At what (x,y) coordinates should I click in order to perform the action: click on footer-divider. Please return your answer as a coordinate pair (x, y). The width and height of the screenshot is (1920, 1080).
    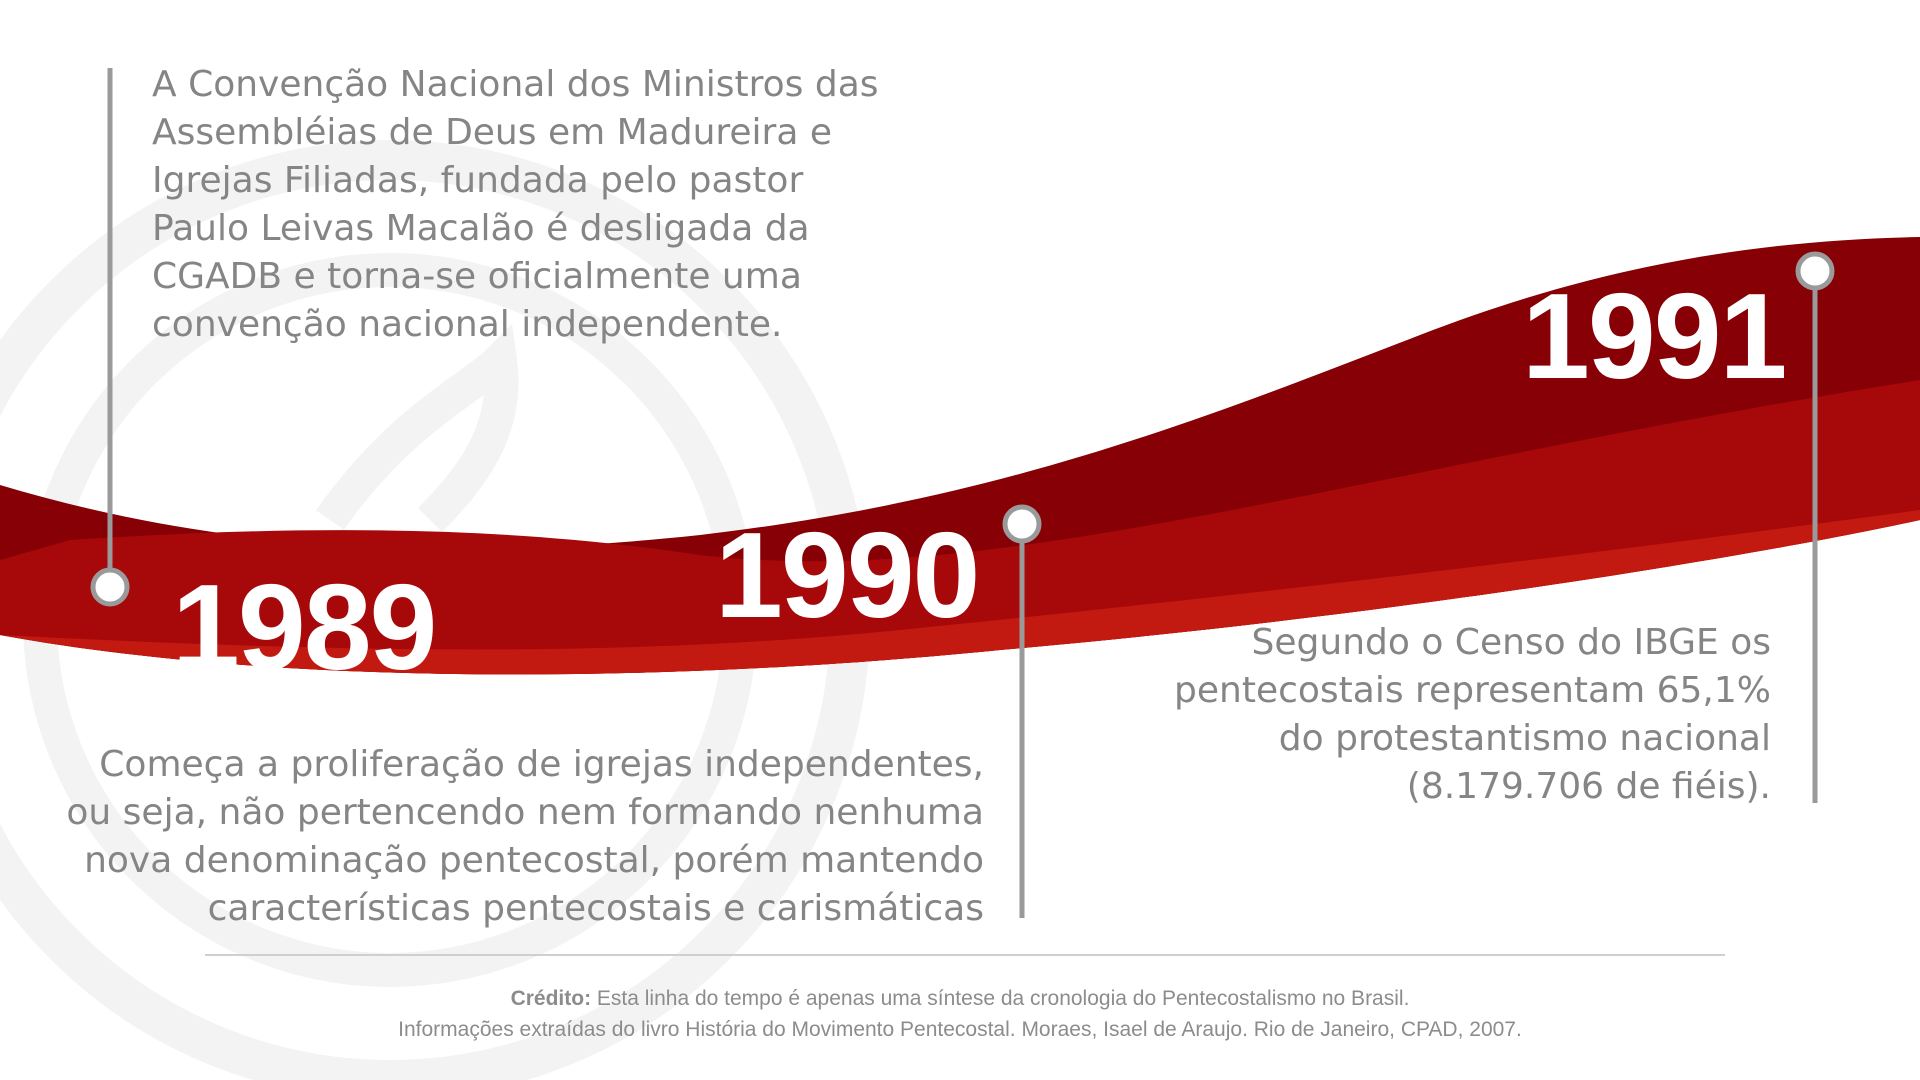
    Looking at the image, I should click on (965, 955).